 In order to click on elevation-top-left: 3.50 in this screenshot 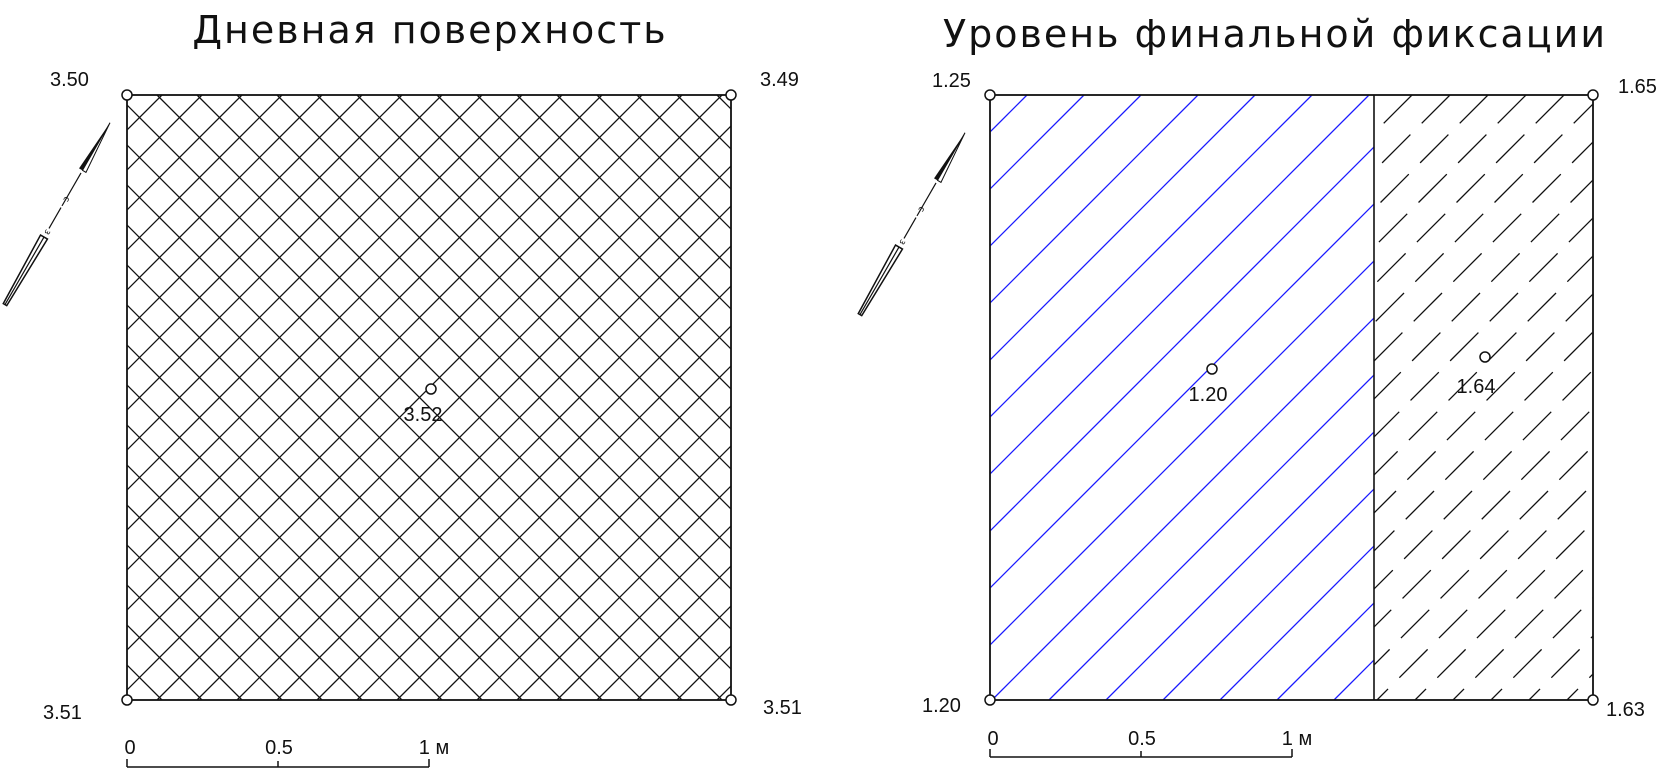, I will do `click(69, 80)`.